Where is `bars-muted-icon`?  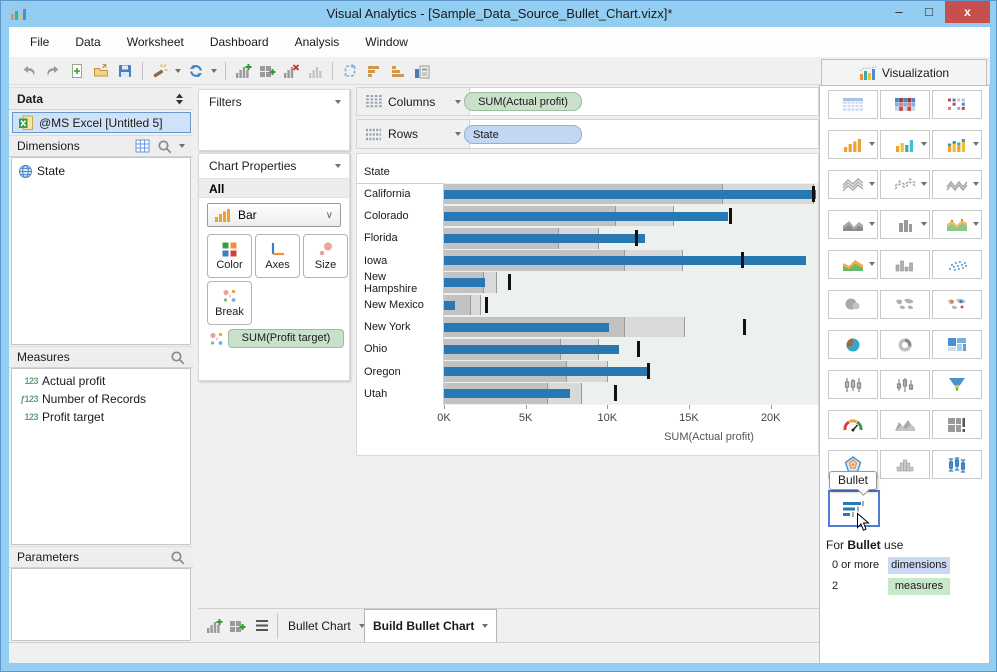
bars-muted-icon is located at coordinates (315, 71).